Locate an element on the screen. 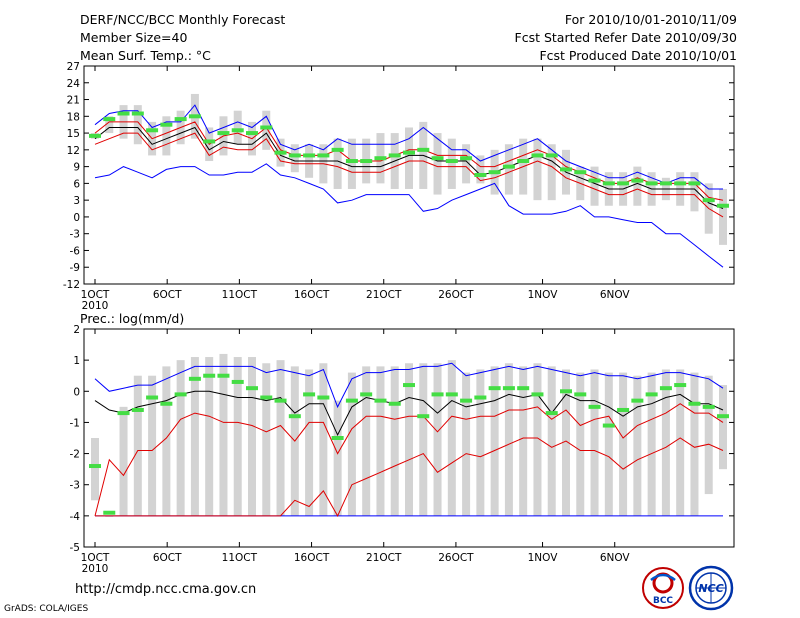 The width and height of the screenshot is (800, 618). temp-ytick-label: 24 is located at coordinates (74, 84).